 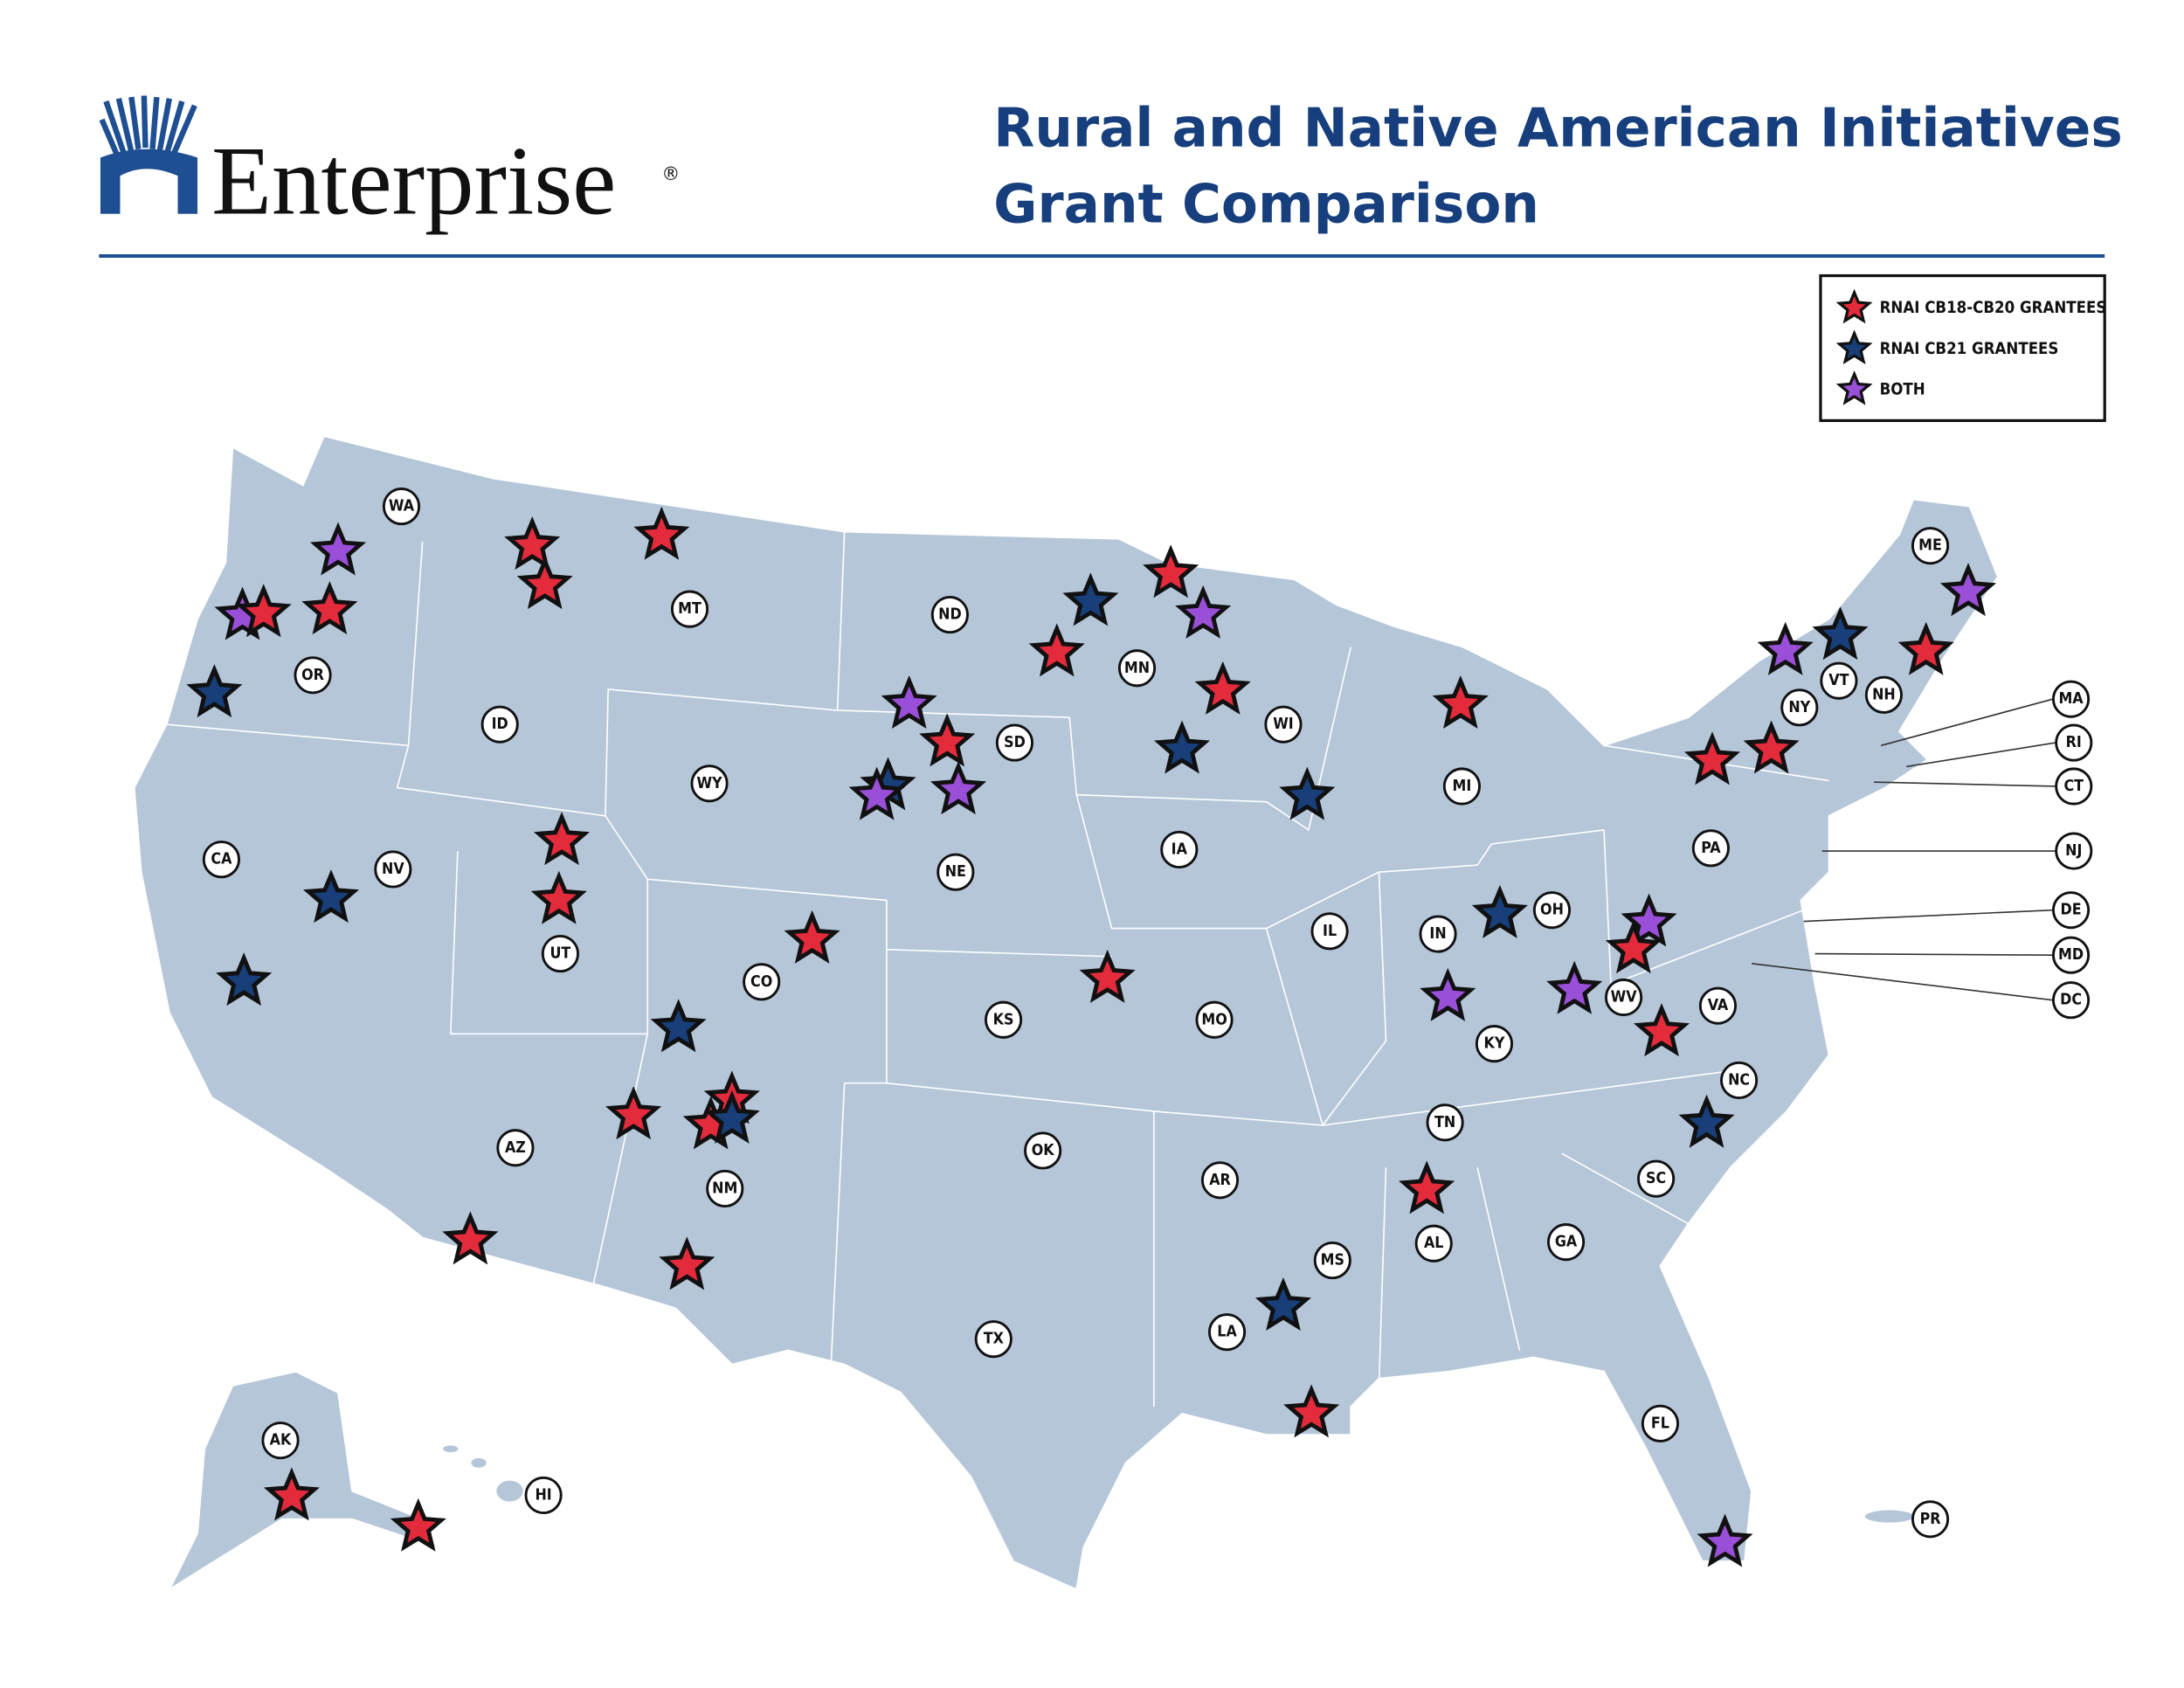 I want to click on logo-registered: ®, so click(x=670, y=173).